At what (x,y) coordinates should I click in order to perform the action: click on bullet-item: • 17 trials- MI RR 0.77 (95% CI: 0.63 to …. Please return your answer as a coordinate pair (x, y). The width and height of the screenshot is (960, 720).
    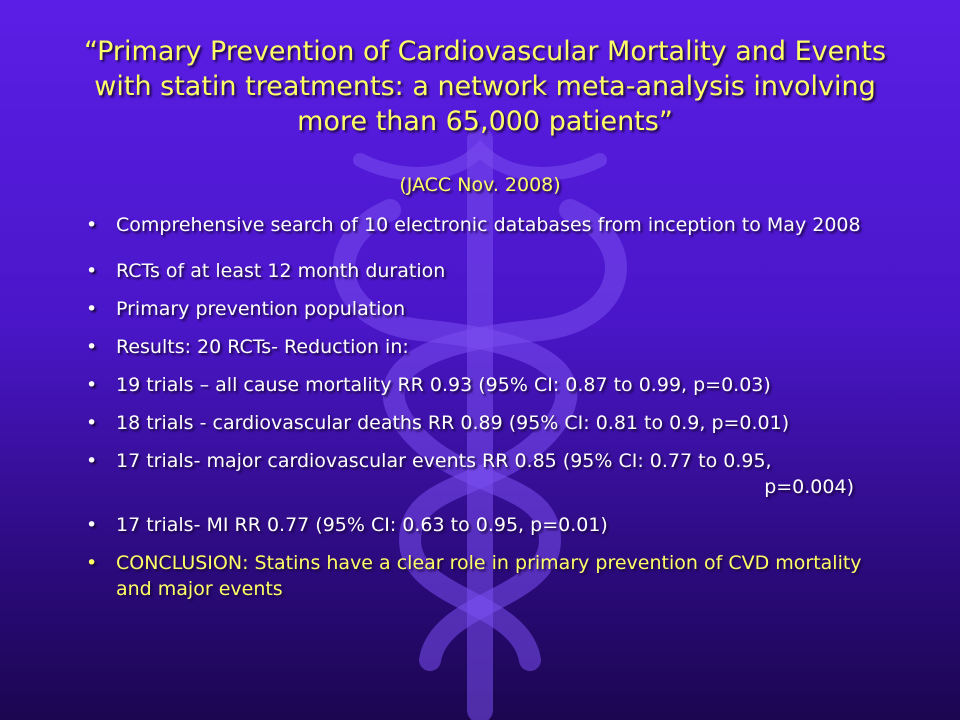
    Looking at the image, I should click on (487, 525).